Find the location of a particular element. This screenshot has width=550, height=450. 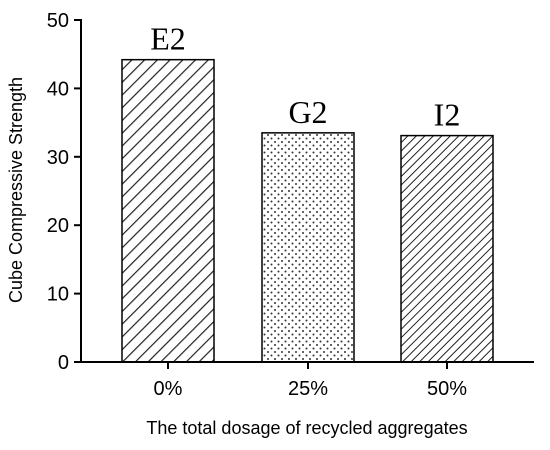

y-tick-label: 20 is located at coordinates (58, 226).